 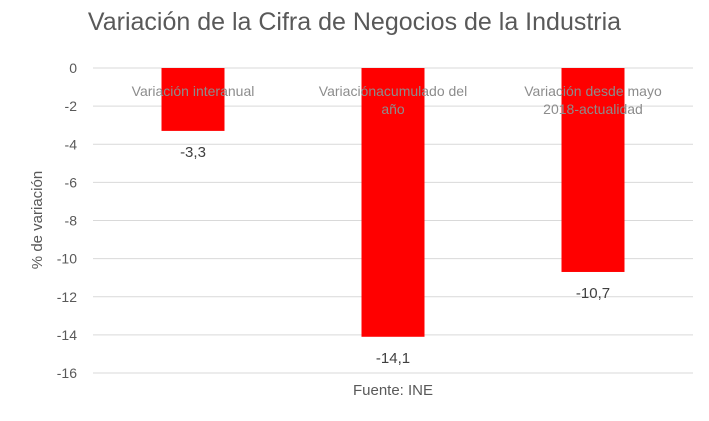 I want to click on y-tick-label: -4, so click(x=71, y=144).